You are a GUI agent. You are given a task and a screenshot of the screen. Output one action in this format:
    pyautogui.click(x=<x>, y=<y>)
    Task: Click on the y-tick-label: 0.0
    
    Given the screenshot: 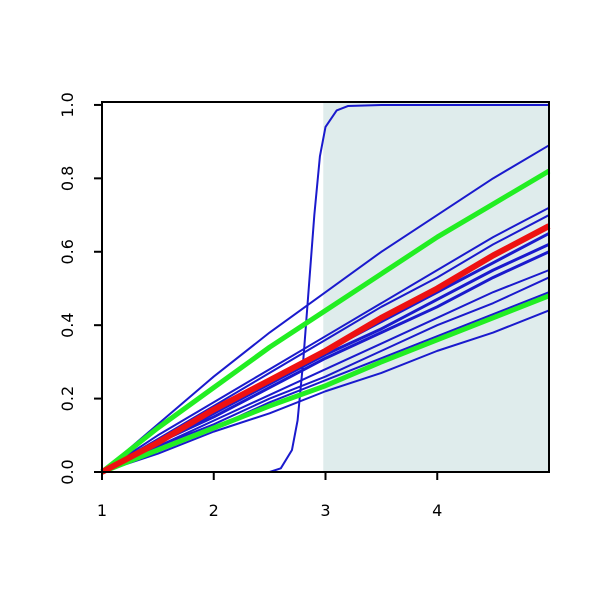 What is the action you would take?
    pyautogui.click(x=67, y=471)
    